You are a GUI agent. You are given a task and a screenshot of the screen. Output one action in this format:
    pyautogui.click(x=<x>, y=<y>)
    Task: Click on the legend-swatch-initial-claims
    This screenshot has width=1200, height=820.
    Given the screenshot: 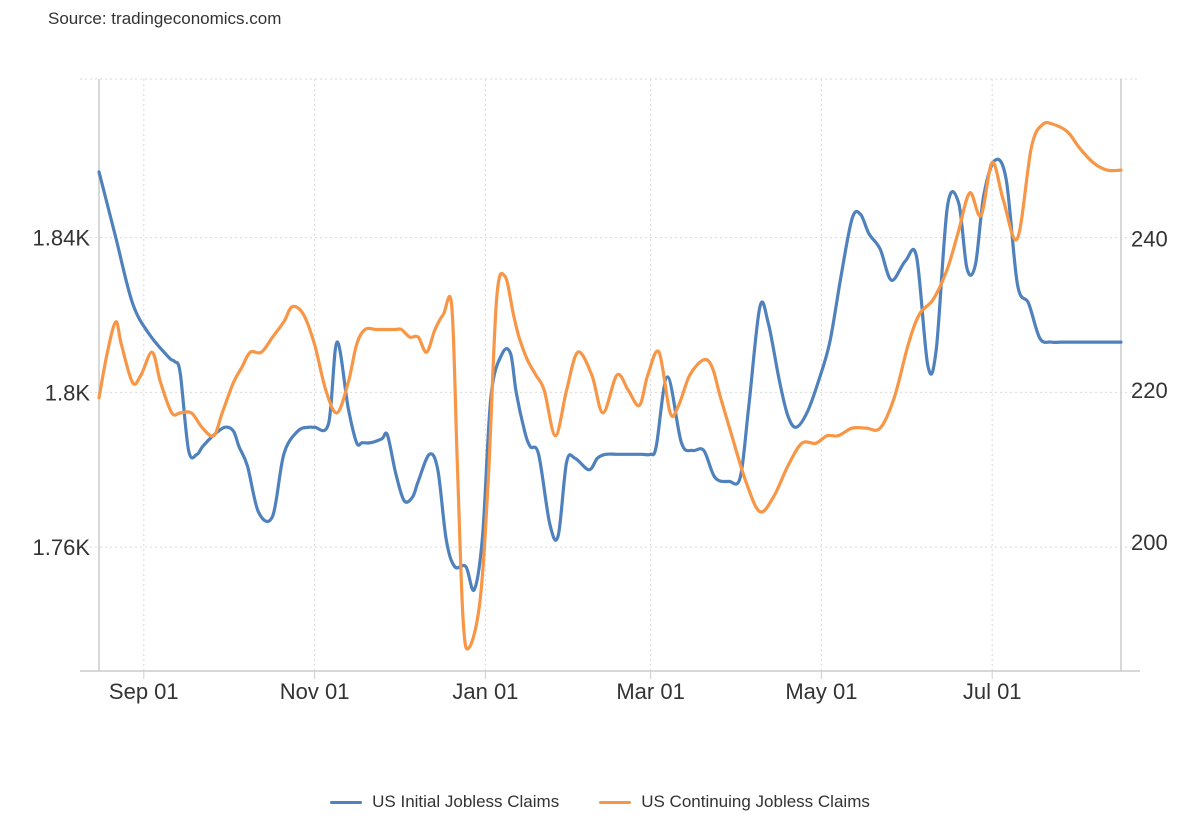 What is the action you would take?
    pyautogui.click(x=346, y=802)
    